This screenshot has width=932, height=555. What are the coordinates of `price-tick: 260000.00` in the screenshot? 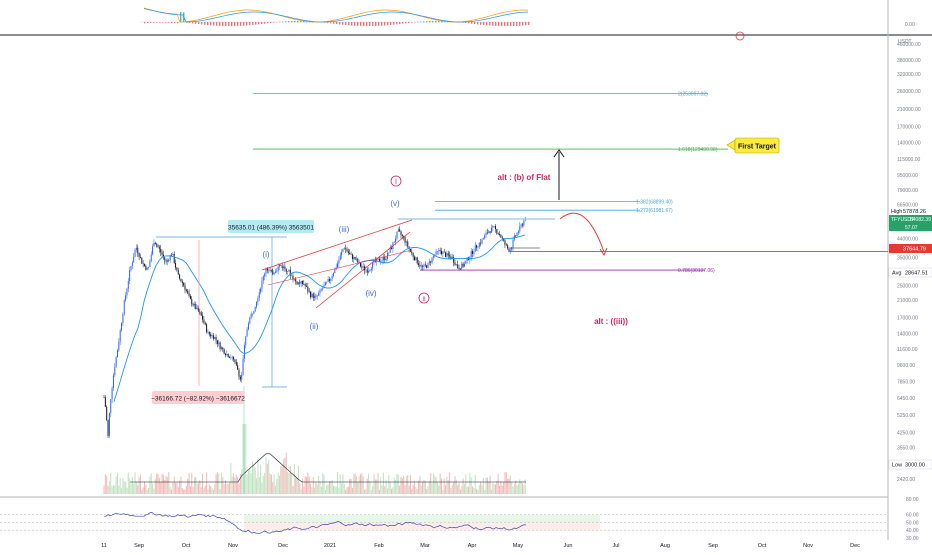 It's located at (909, 92).